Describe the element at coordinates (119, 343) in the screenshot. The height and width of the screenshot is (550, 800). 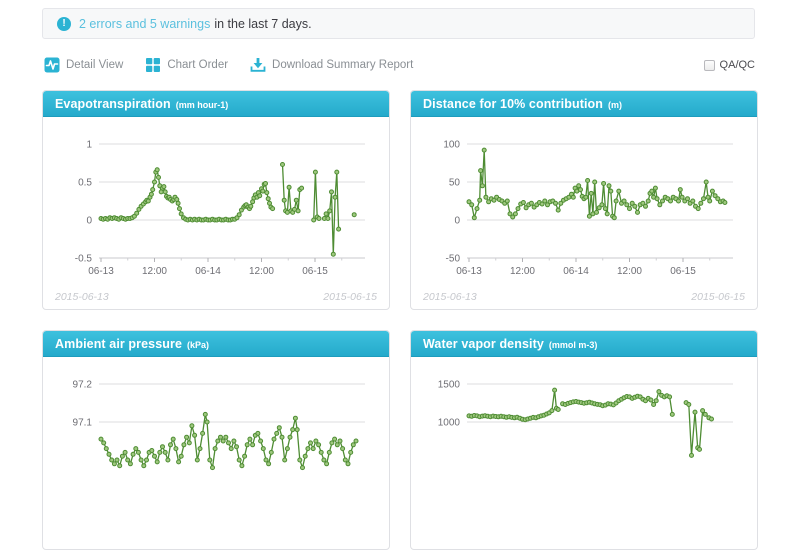
I see `chart-title: Ambient air pressure` at that location.